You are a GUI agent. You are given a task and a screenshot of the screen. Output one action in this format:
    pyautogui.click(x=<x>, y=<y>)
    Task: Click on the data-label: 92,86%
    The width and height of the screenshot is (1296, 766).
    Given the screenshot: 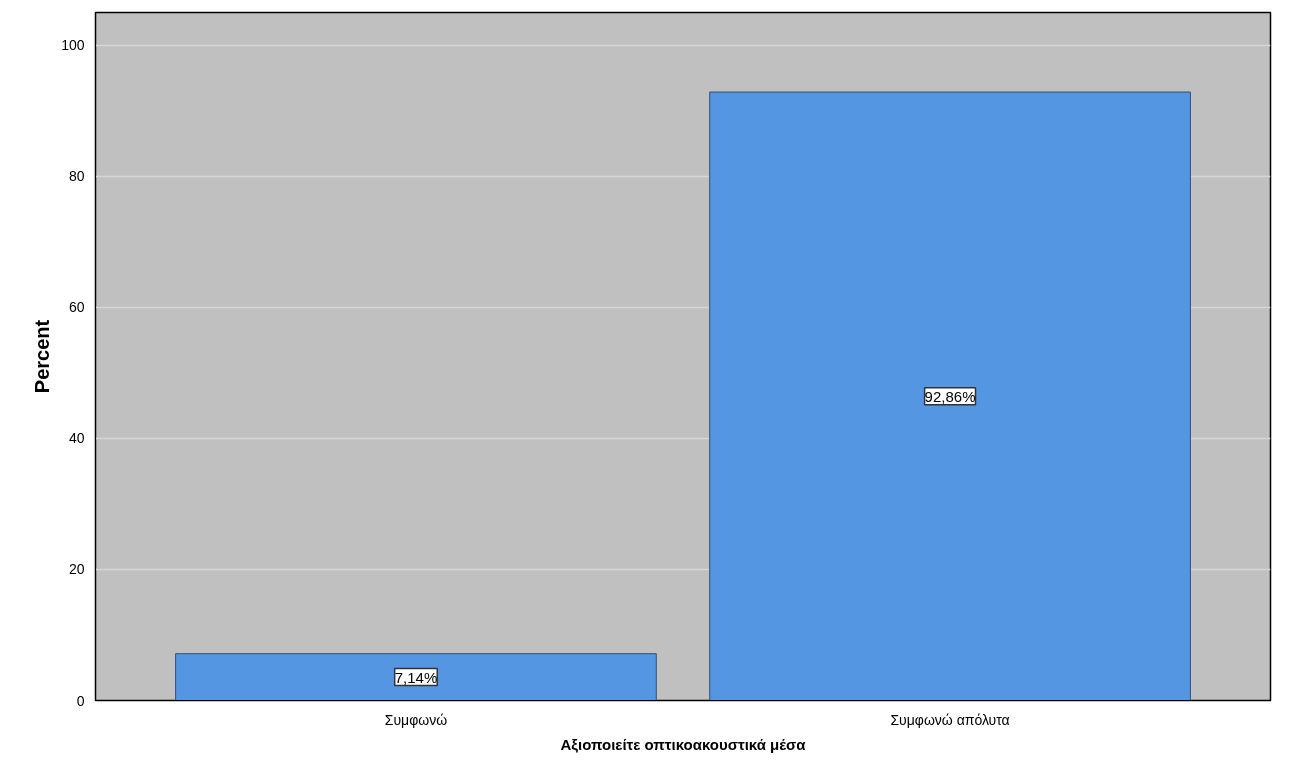 What is the action you would take?
    pyautogui.click(x=950, y=396)
    